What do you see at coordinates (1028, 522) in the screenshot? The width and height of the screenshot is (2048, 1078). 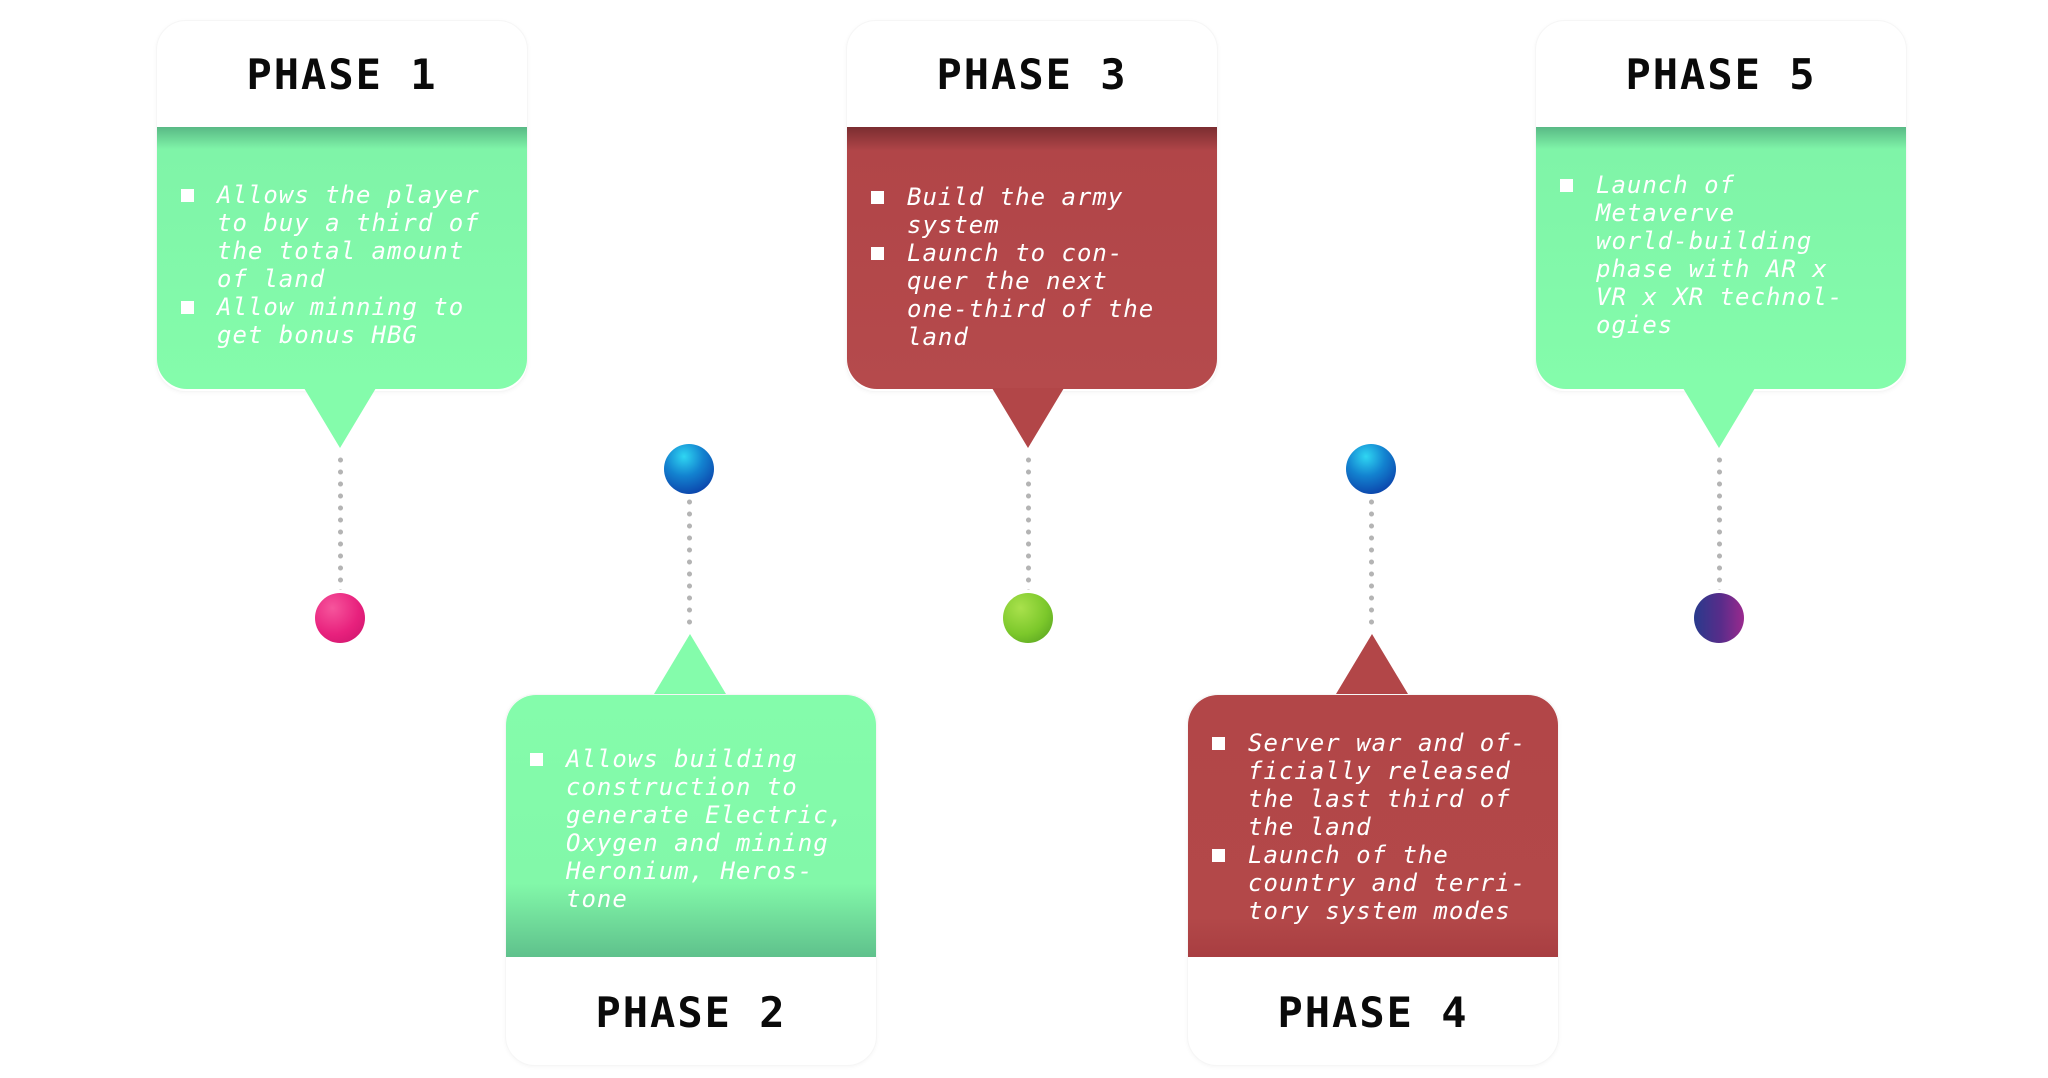 I see `phase-3-connector` at bounding box center [1028, 522].